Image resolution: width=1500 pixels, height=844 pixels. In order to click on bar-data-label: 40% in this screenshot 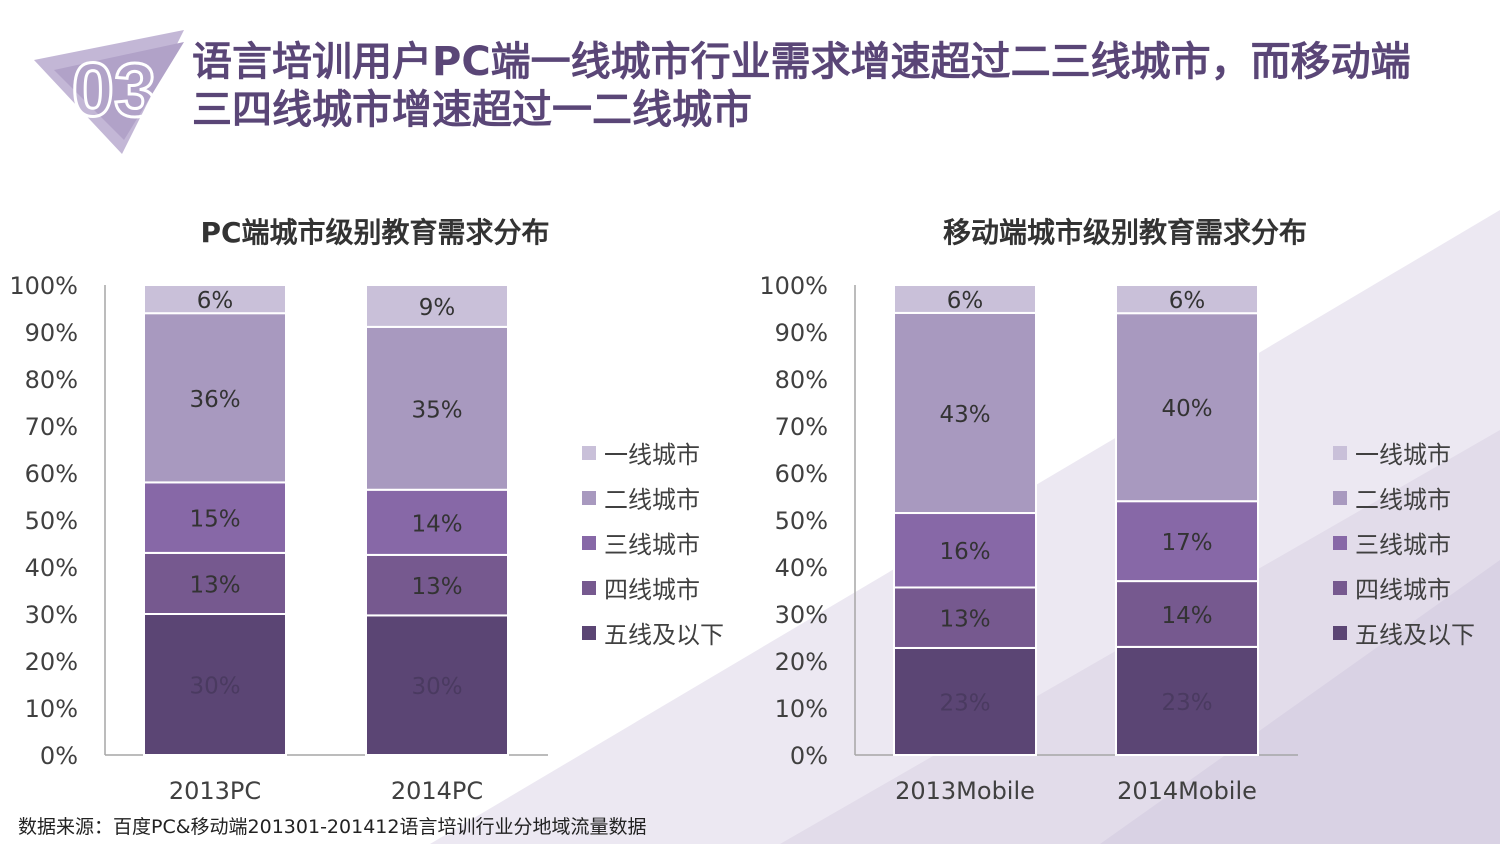, I will do `click(1186, 409)`.